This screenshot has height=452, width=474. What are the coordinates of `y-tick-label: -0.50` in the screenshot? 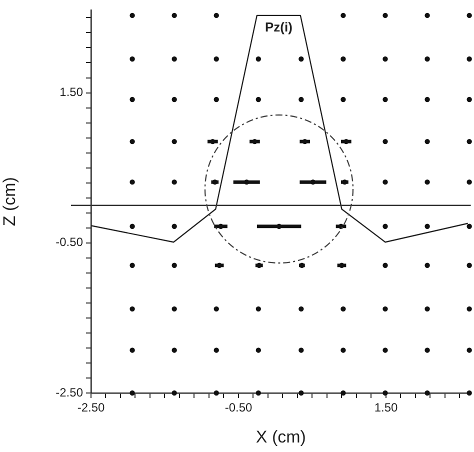 It's located at (70, 242).